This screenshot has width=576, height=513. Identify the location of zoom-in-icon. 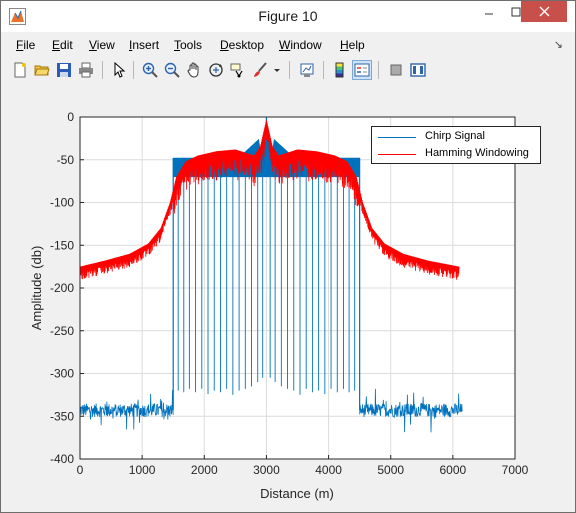
(150, 70).